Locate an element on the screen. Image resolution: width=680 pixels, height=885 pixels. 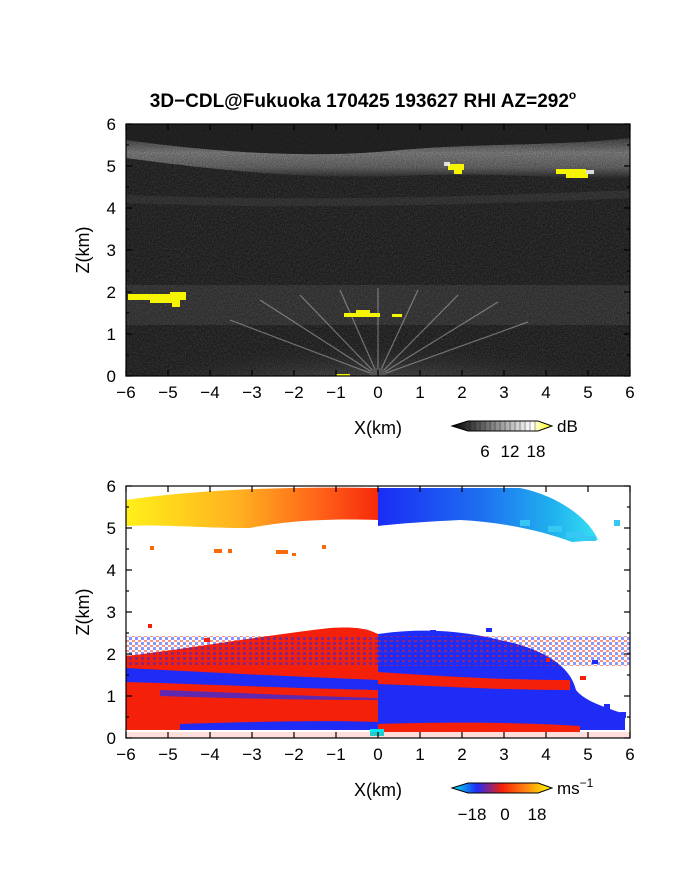
colorbar-tick-18: 18 is located at coordinates (536, 451).